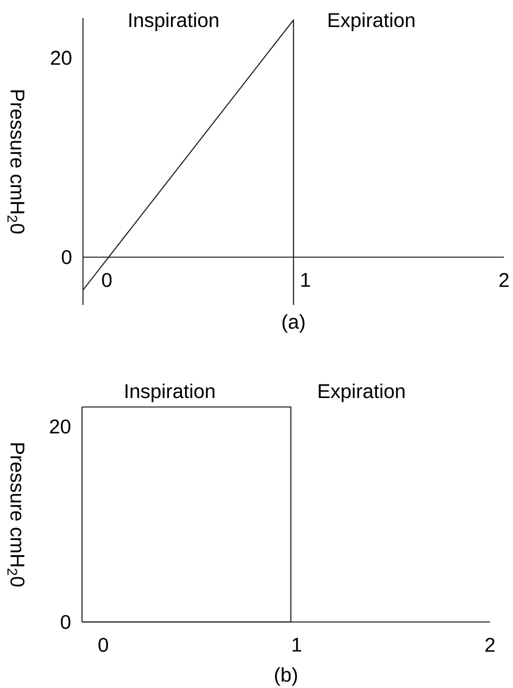 This screenshot has width=513, height=688. What do you see at coordinates (173, 22) in the screenshot?
I see `annotation: Inspiration` at bounding box center [173, 22].